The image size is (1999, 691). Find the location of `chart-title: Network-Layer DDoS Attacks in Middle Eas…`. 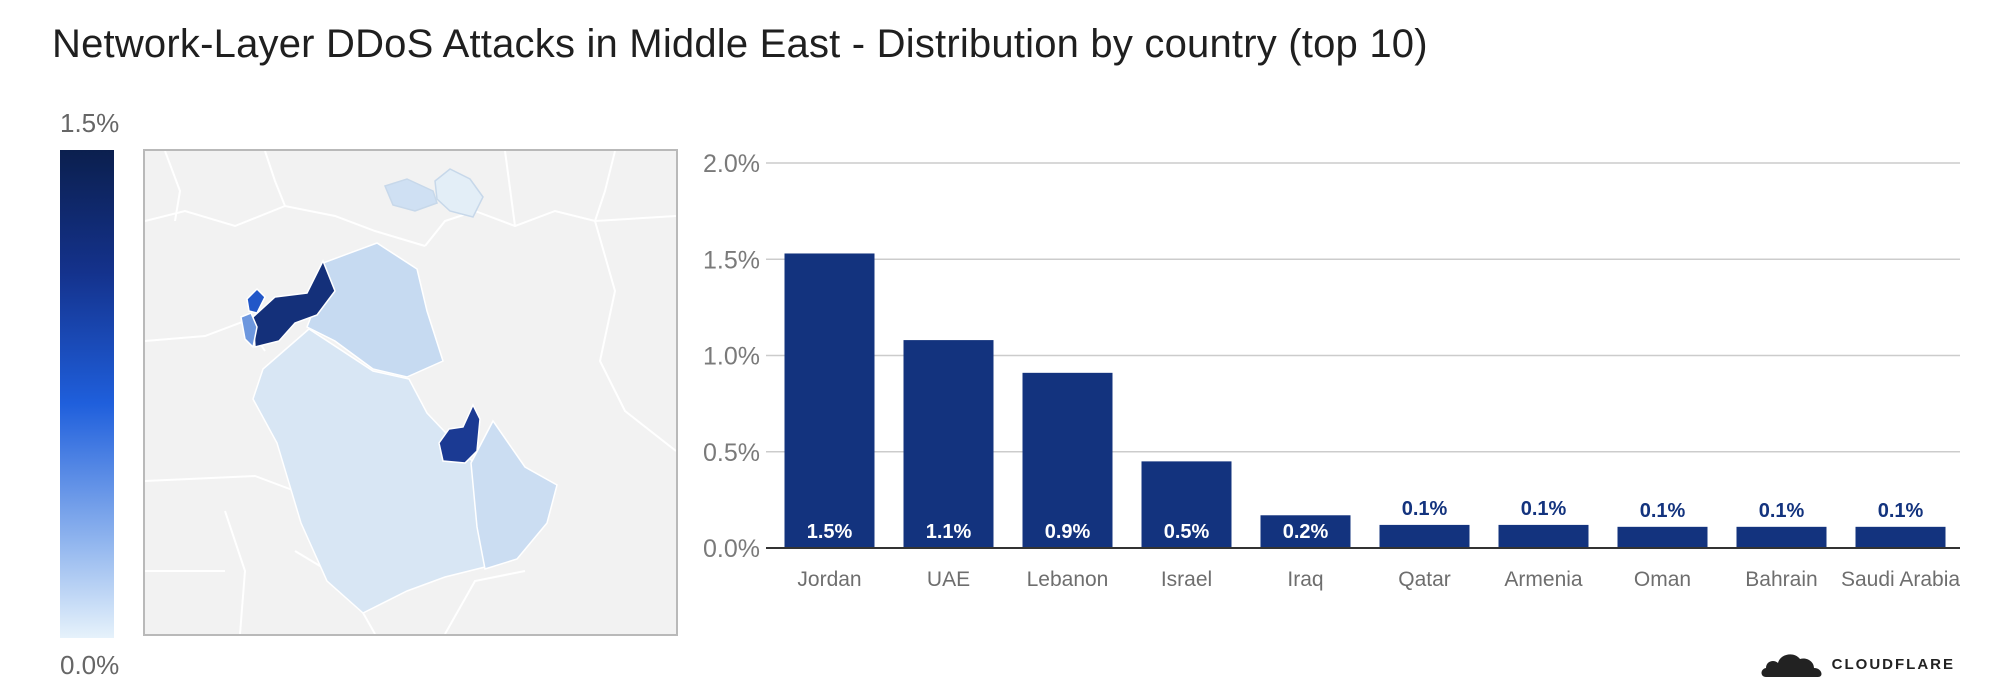

chart-title: Network-Layer DDoS Attacks in Middle Eas… is located at coordinates (740, 44).